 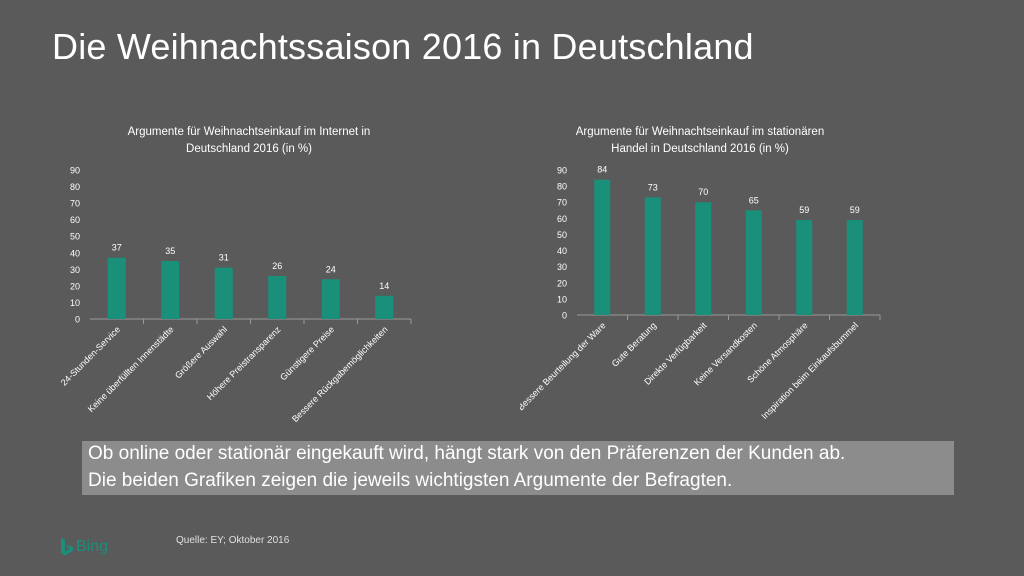 What do you see at coordinates (562, 219) in the screenshot?
I see `stationary-ytick-label: 60` at bounding box center [562, 219].